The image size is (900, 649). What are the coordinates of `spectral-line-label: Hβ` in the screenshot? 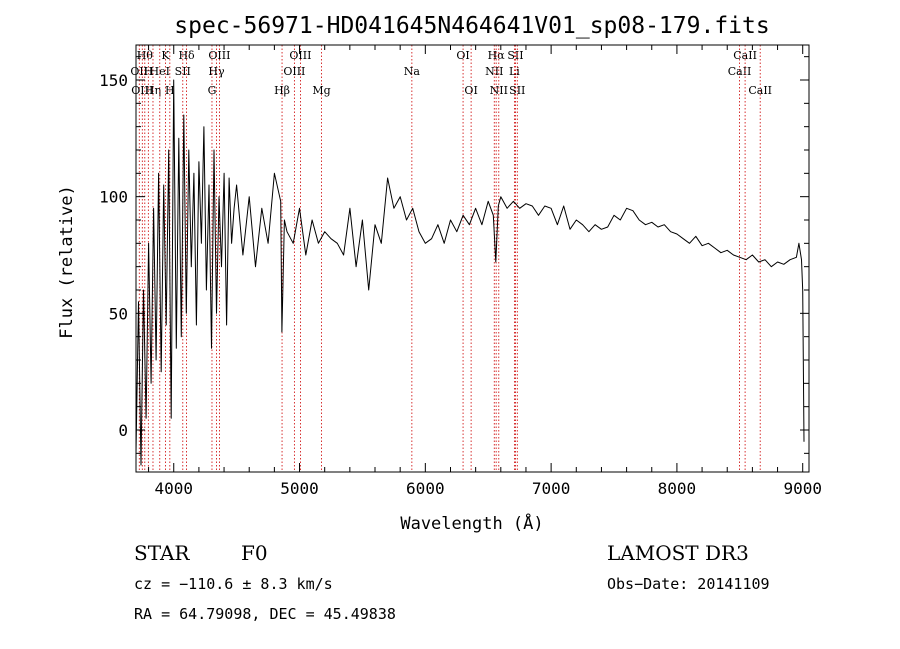 It's located at (282, 90).